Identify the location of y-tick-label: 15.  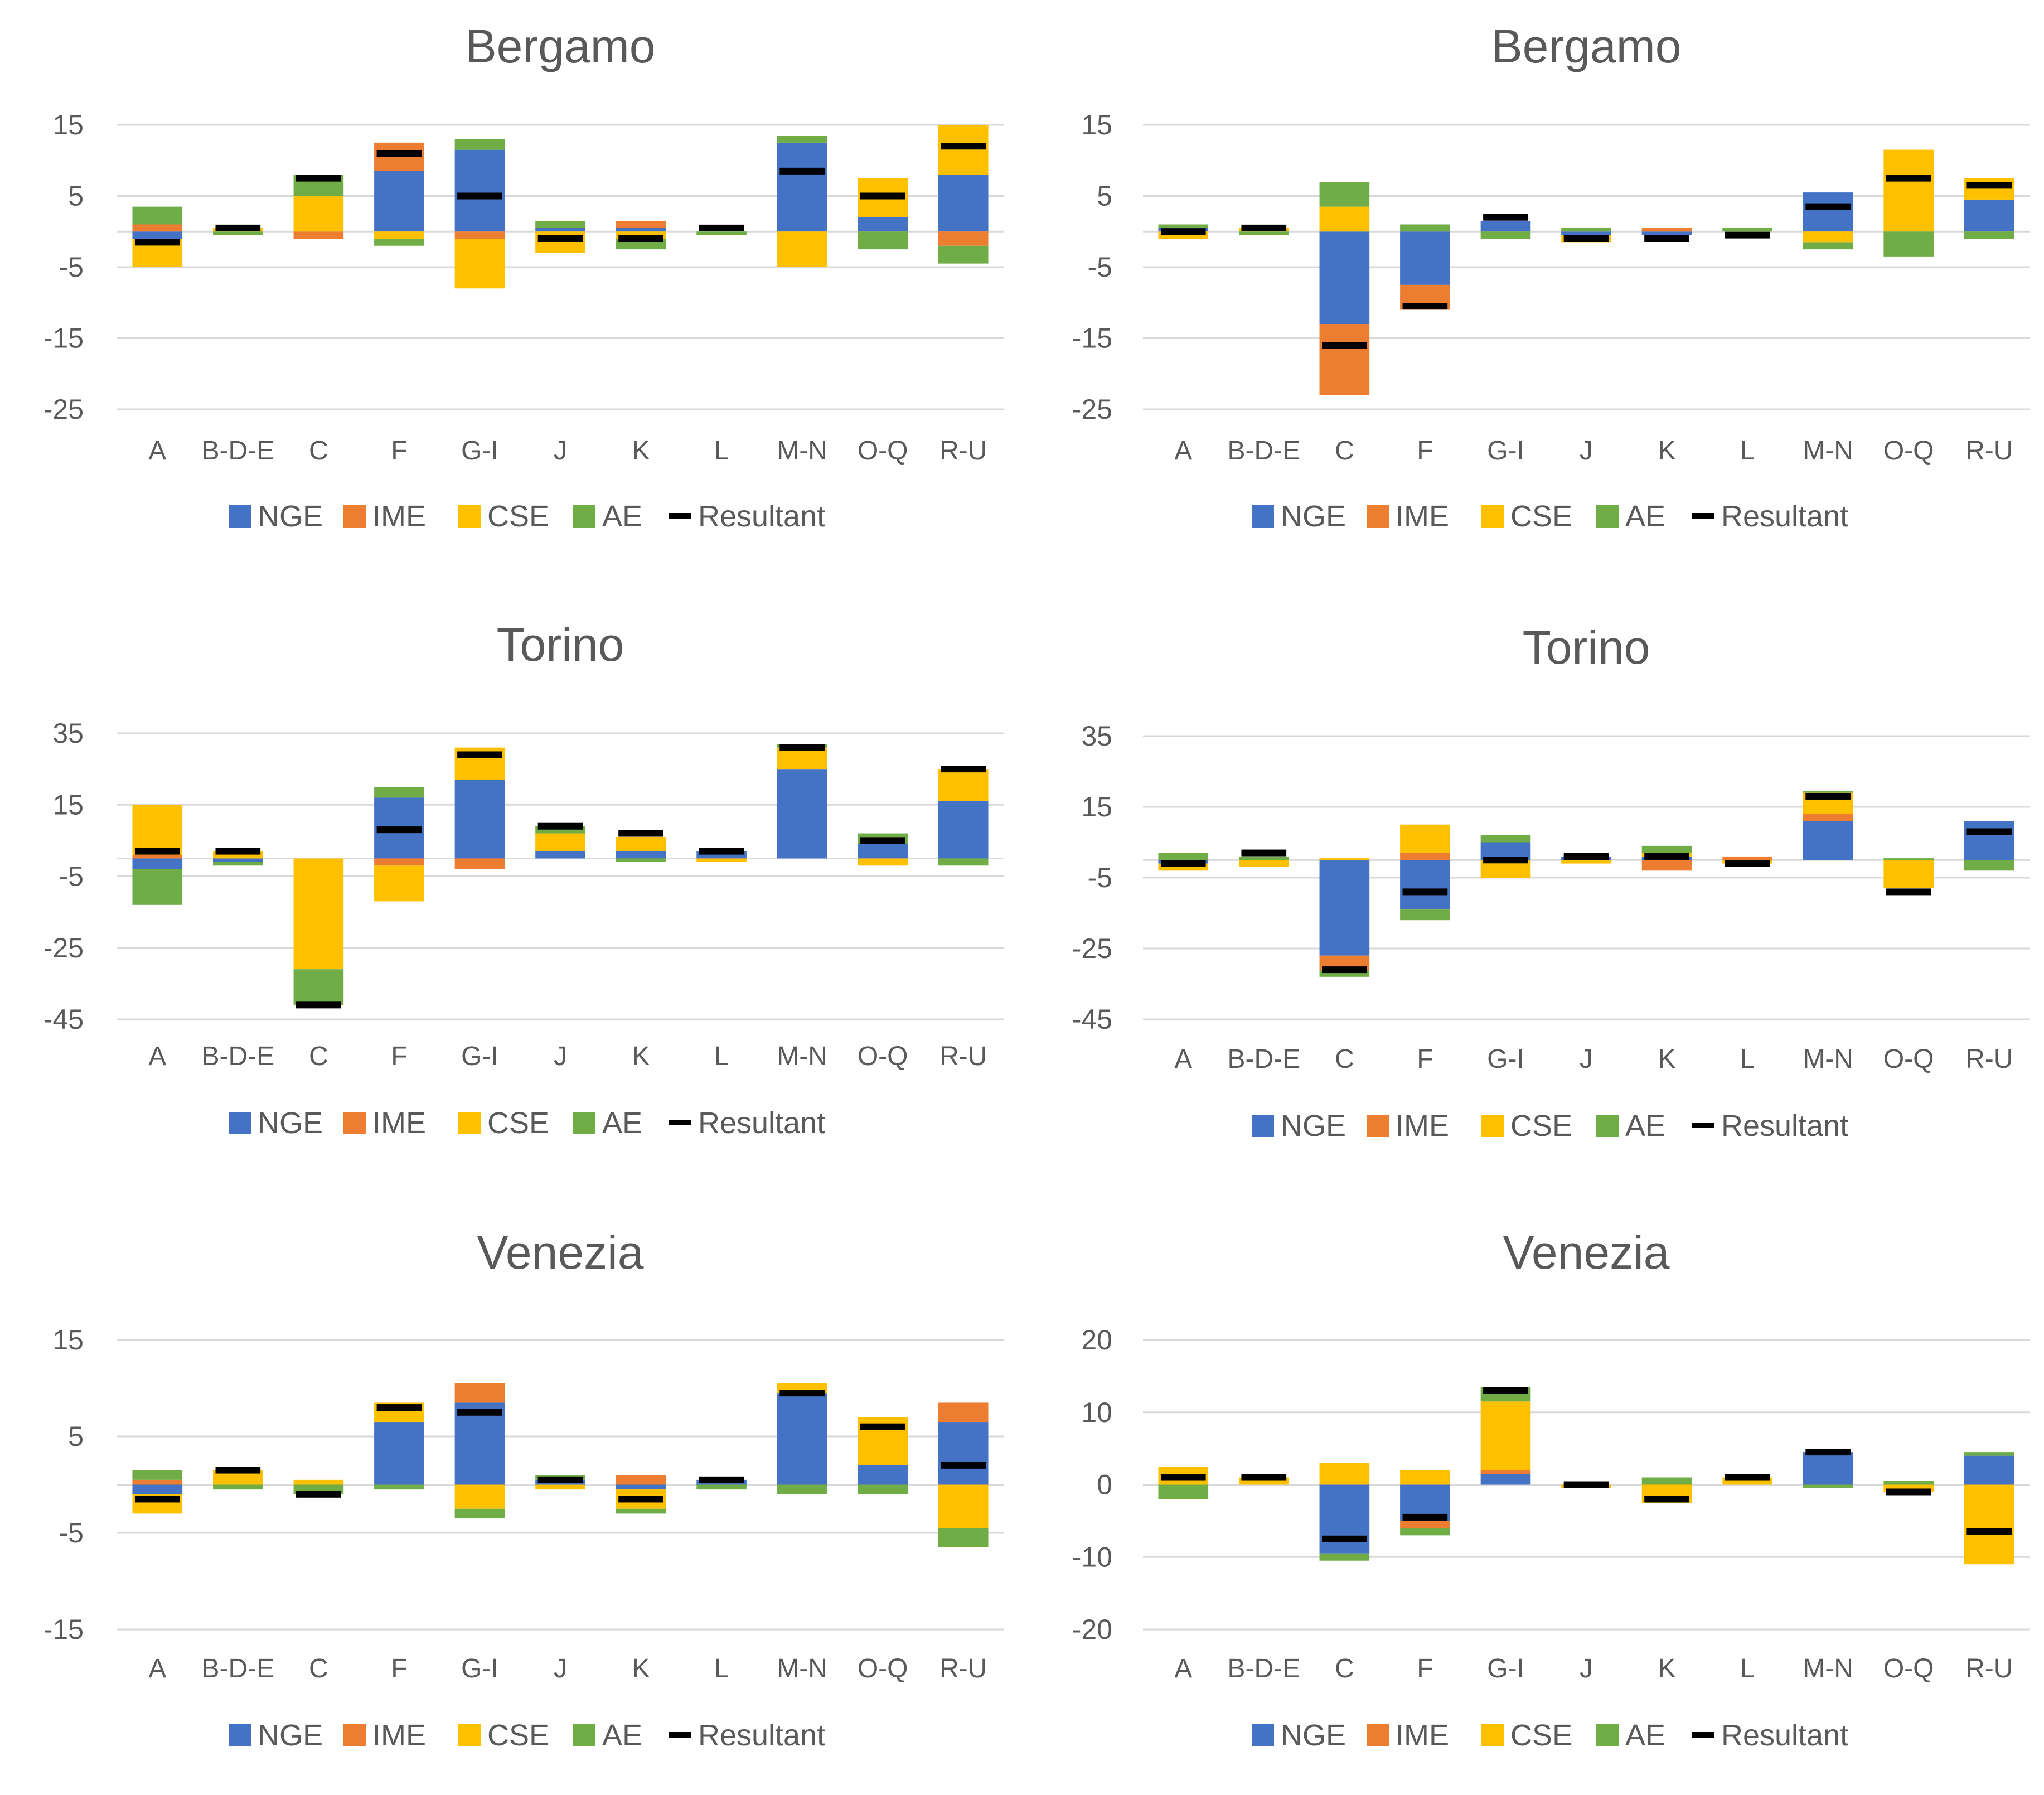
(1096, 125).